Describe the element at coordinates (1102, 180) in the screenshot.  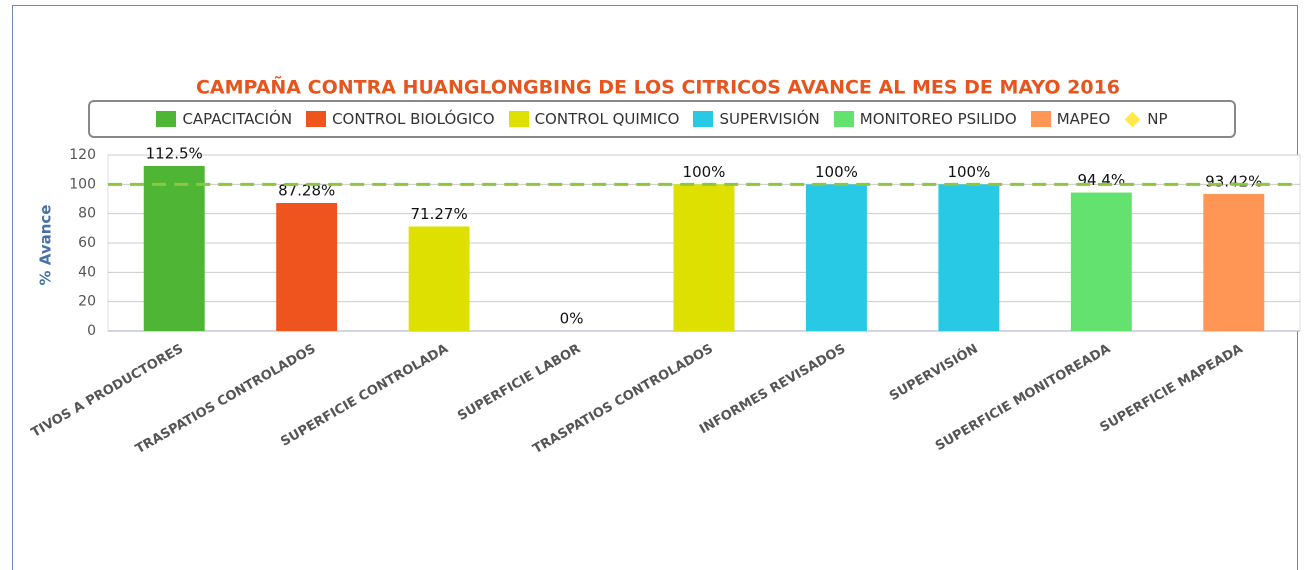
I see `data-label: 94.4%` at that location.